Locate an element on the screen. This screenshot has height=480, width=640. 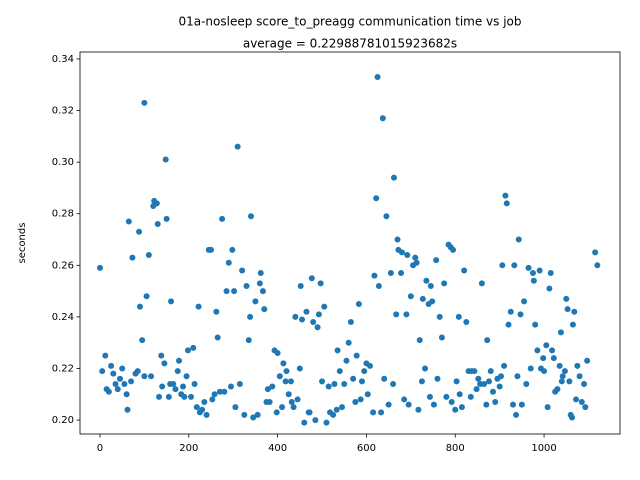
chart-subtitle: average = 0.22988781015923682s is located at coordinates (350, 44).